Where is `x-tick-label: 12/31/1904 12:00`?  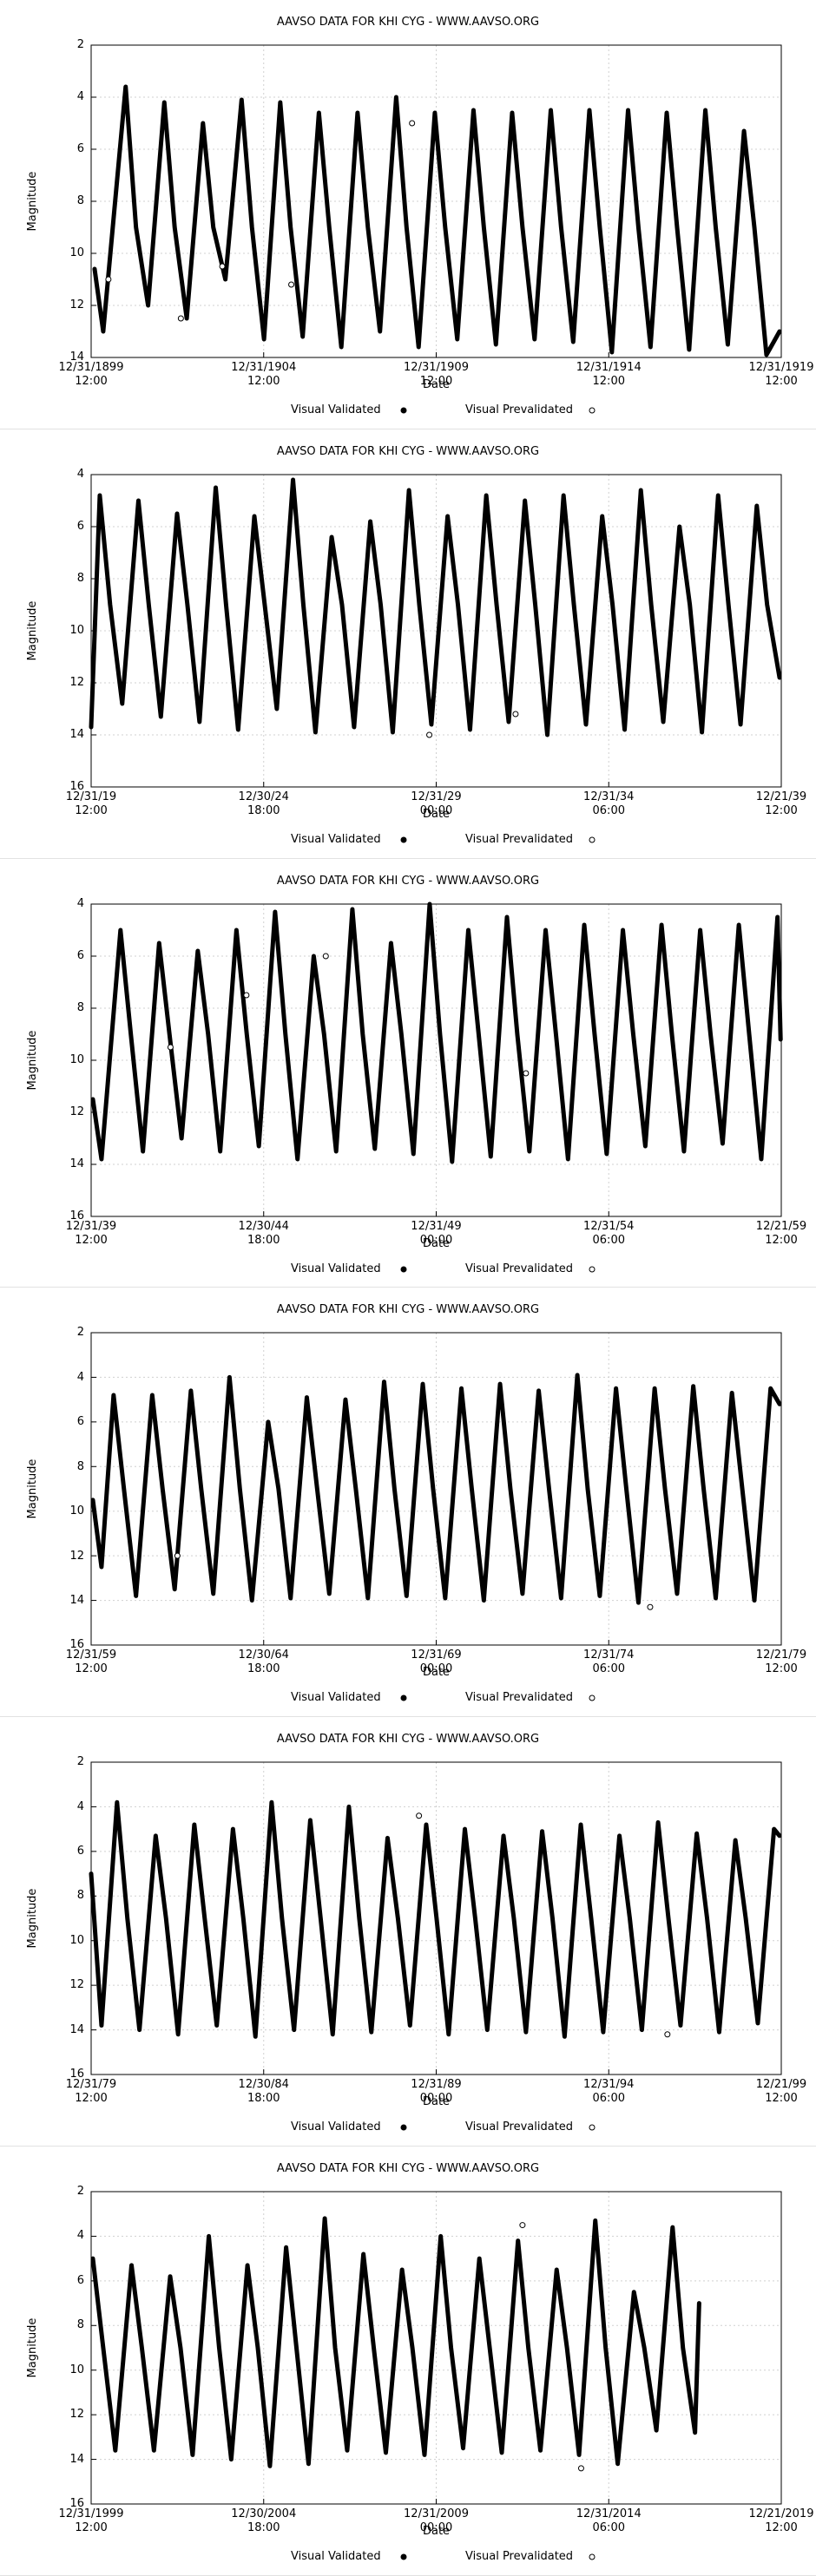 x-tick-label: 12/31/1904 12:00 is located at coordinates (264, 374).